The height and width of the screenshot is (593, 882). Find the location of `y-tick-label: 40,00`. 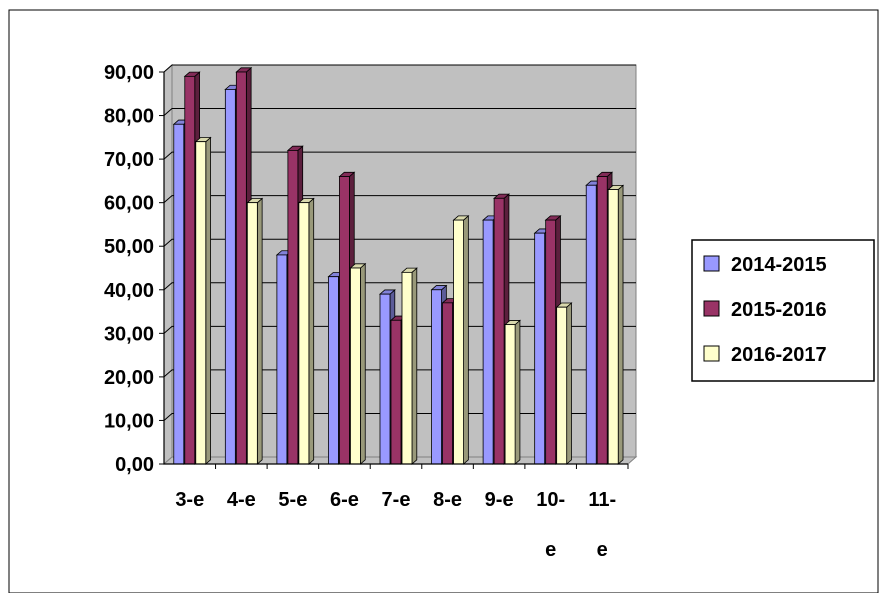

y-tick-label: 40,00 is located at coordinates (129, 291).